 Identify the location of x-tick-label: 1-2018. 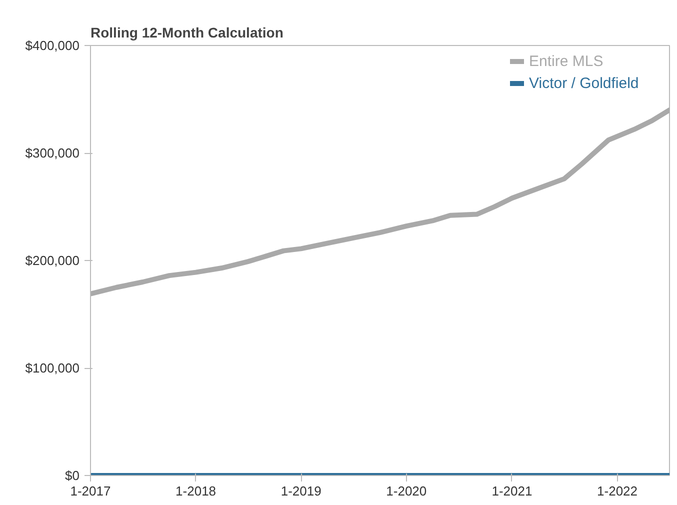
(196, 491).